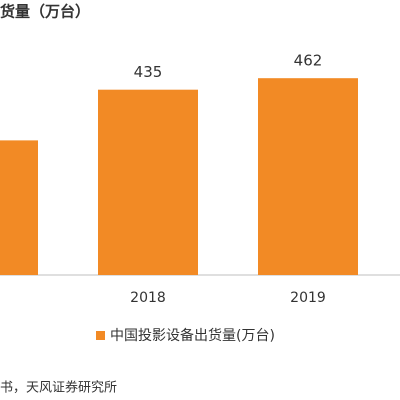 The height and width of the screenshot is (400, 400). Describe the element at coordinates (45, 12) in the screenshot. I see `chart-title: 货量（万台）` at that location.